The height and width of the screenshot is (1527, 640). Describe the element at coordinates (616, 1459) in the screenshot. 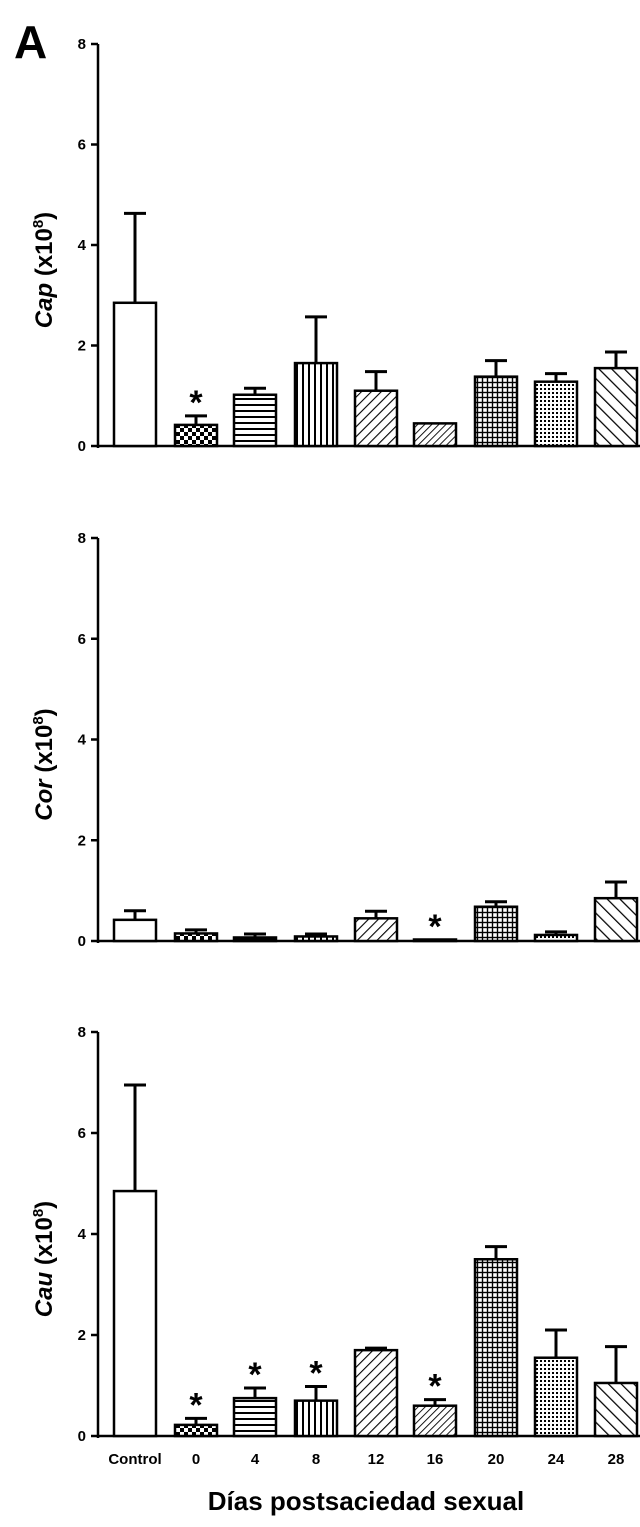

I see `x-tick-label: 28` at that location.